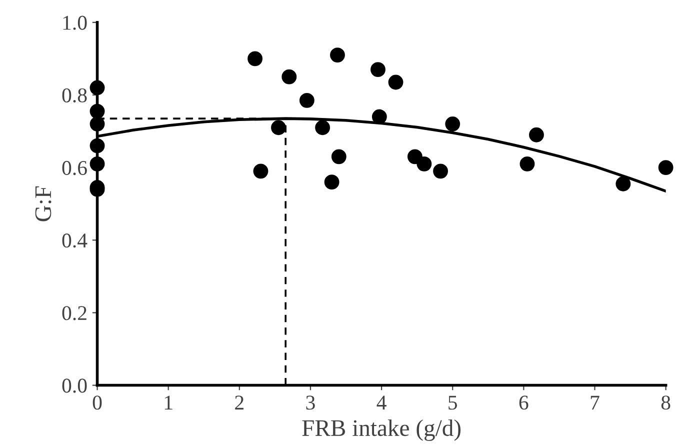  What do you see at coordinates (665, 403) in the screenshot?
I see `x-tick-label: 8` at bounding box center [665, 403].